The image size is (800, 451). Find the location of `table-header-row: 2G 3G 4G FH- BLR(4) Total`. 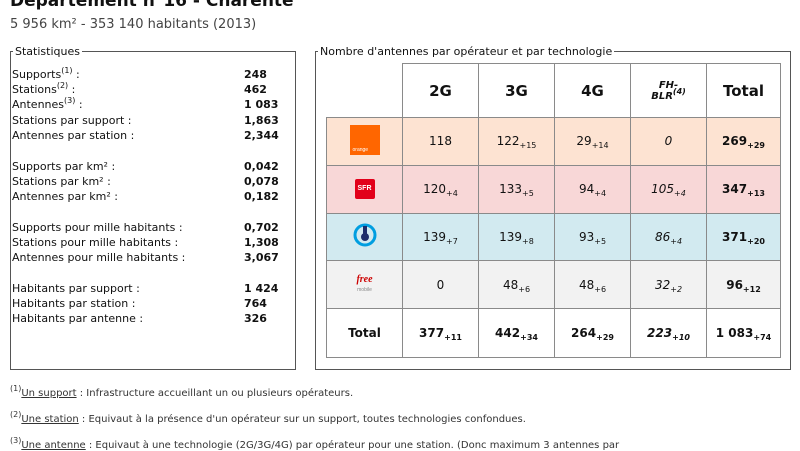

table-header-row: 2G 3G 4G FH- BLR(4) Total is located at coordinates (553, 90).